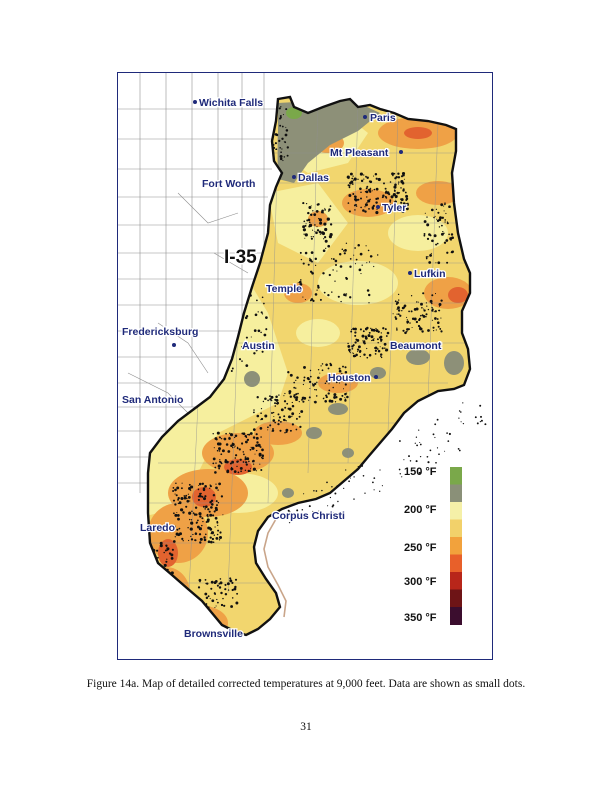 The image size is (612, 792). What do you see at coordinates (292, 239) in the screenshot?
I see `city-markers` at bounding box center [292, 239].